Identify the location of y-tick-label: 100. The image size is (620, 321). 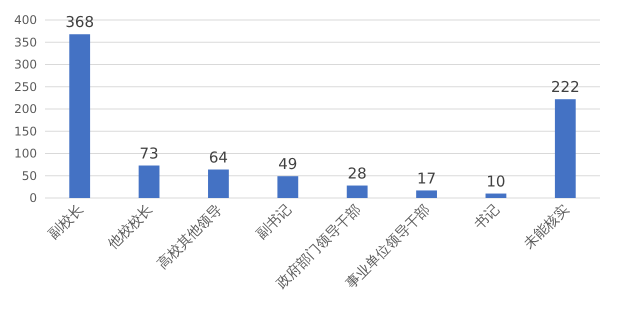
(25, 153).